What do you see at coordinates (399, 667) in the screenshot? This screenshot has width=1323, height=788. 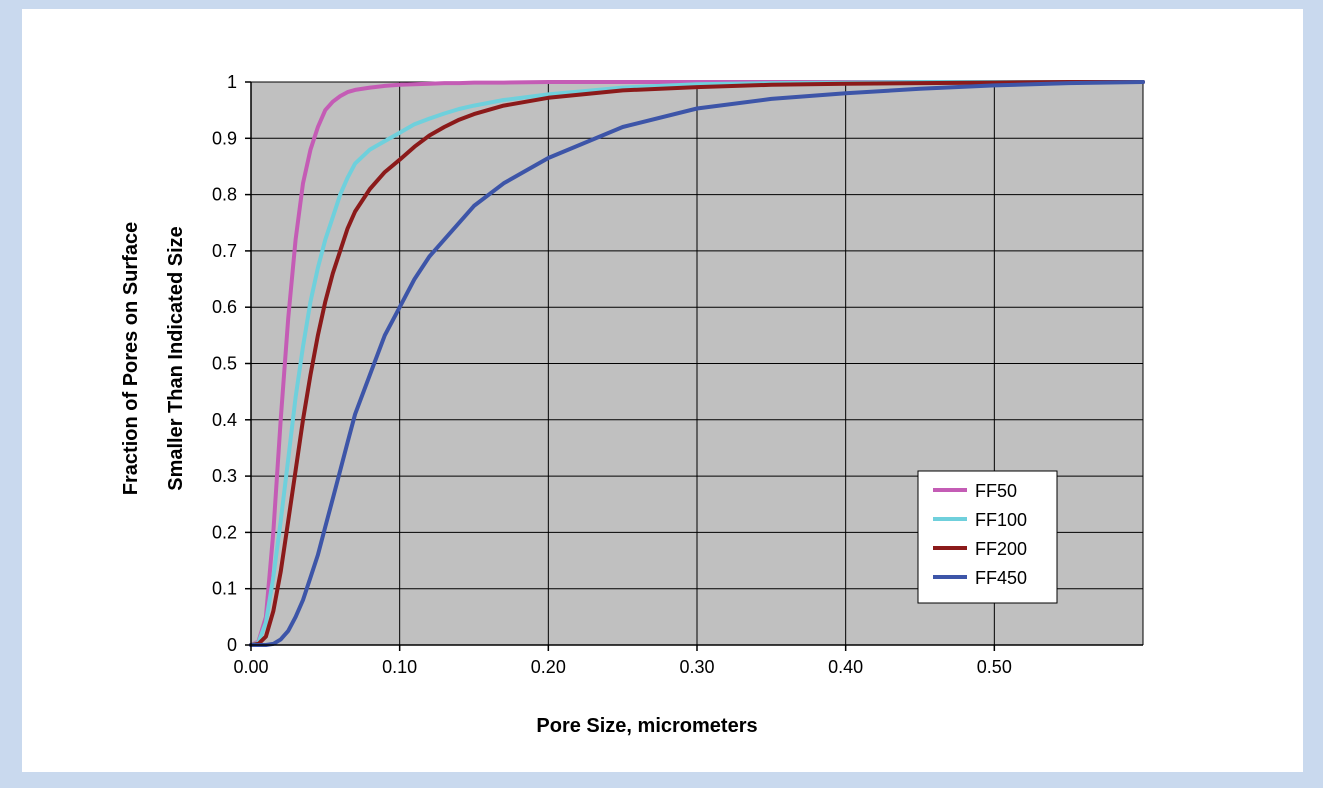 I see `x-tick-label: 0.10` at bounding box center [399, 667].